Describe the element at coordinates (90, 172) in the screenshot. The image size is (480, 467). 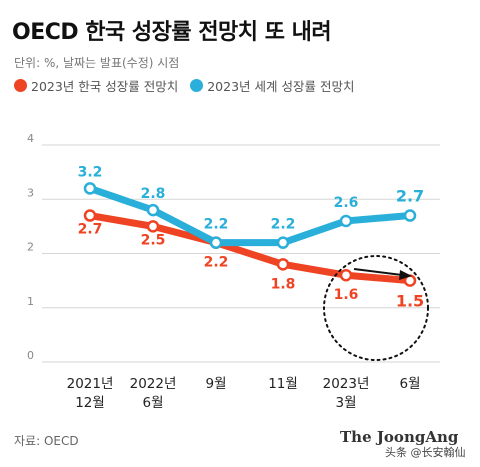
I see `world-data-label: 3.2` at that location.